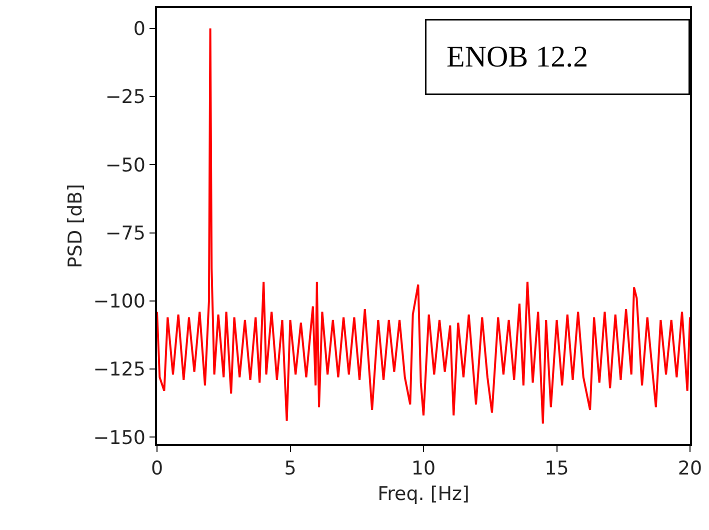  I want to click on x-axis-title: Freq. [Hz], so click(424, 493).